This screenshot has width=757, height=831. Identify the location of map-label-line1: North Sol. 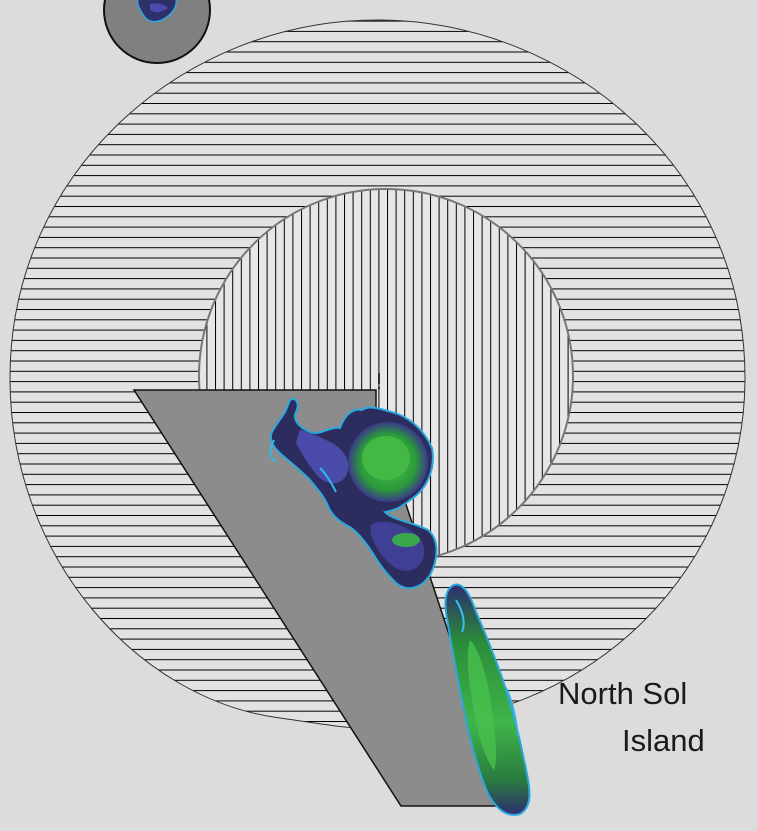
(623, 693).